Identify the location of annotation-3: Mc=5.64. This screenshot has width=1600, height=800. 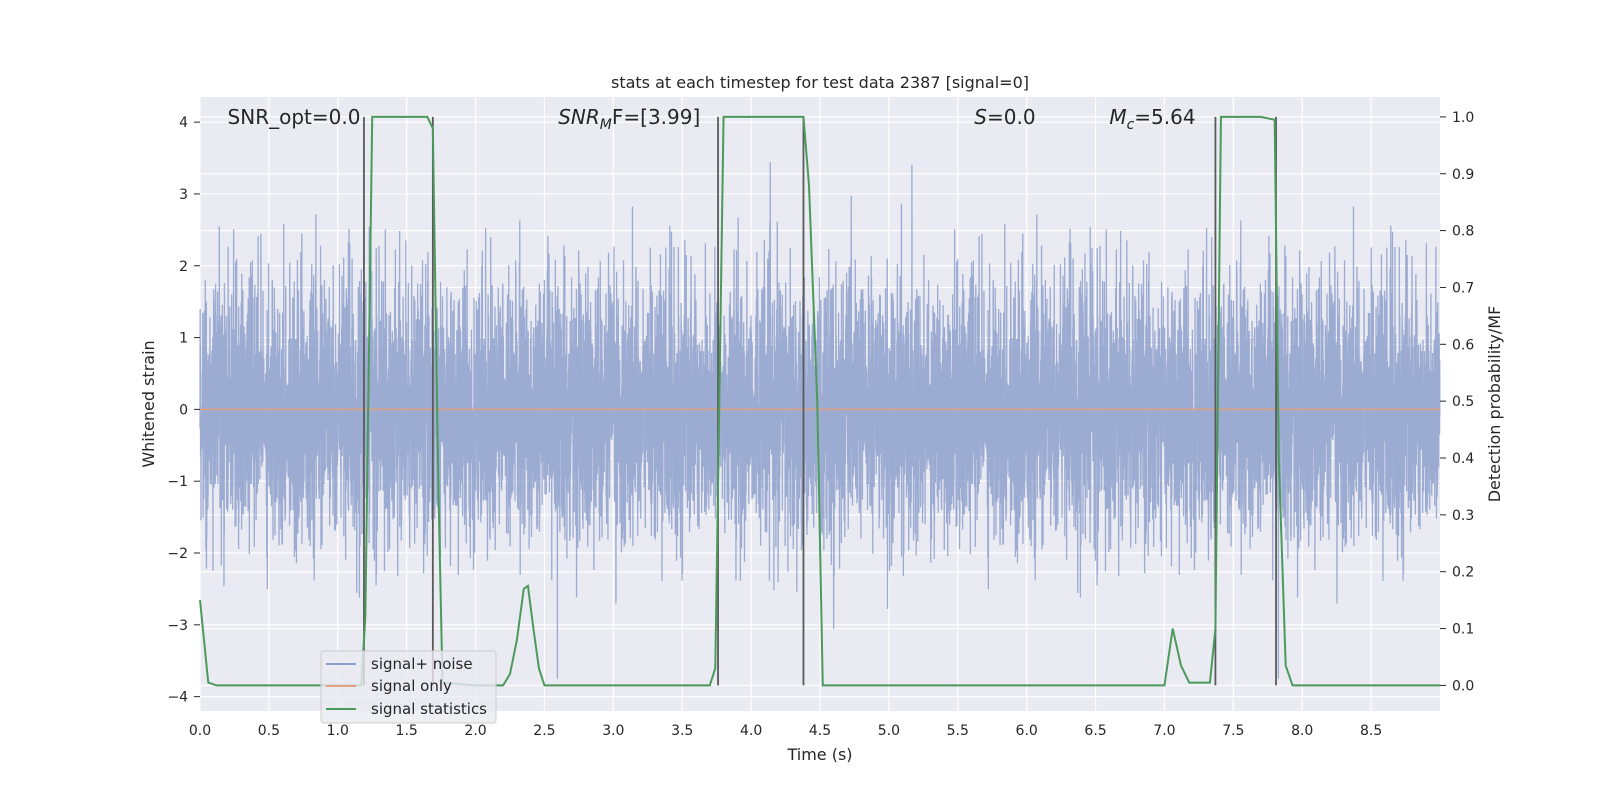
(1152, 119).